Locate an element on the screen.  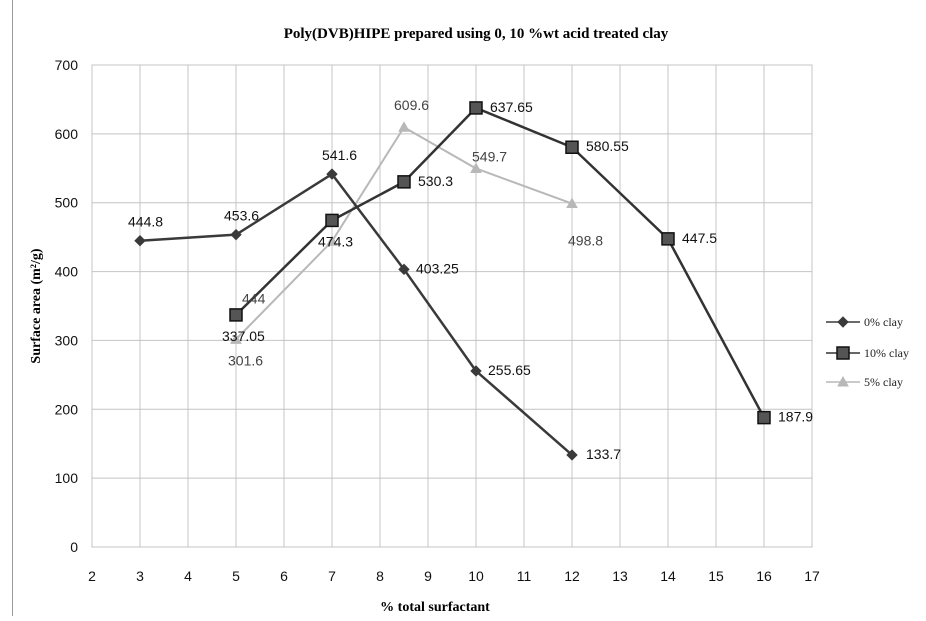
series-5-clay is located at coordinates (404, 232).